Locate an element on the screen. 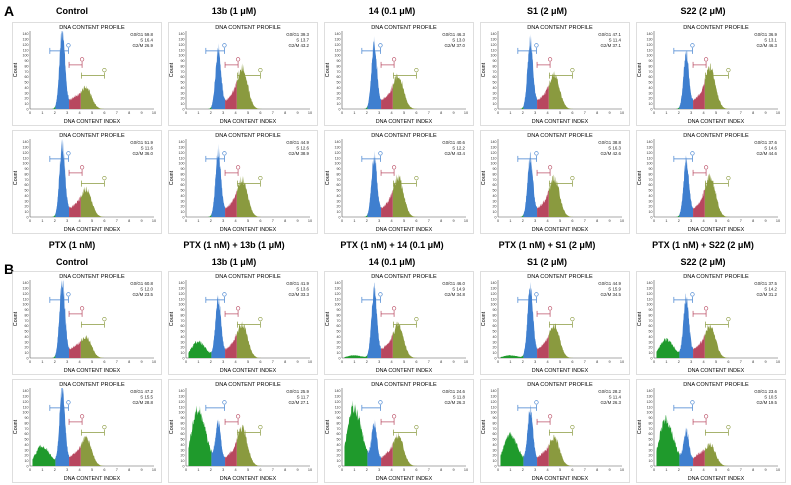 The height and width of the screenshot is (485, 791). stats-text: G0/G1 51.9 is located at coordinates (141, 142).